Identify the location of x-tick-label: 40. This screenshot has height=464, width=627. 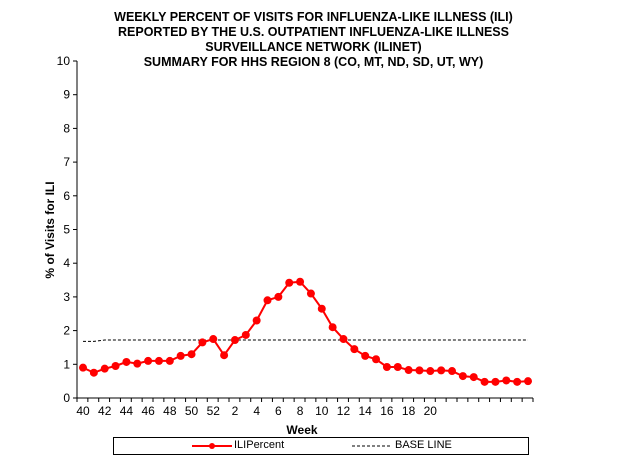
(83, 411).